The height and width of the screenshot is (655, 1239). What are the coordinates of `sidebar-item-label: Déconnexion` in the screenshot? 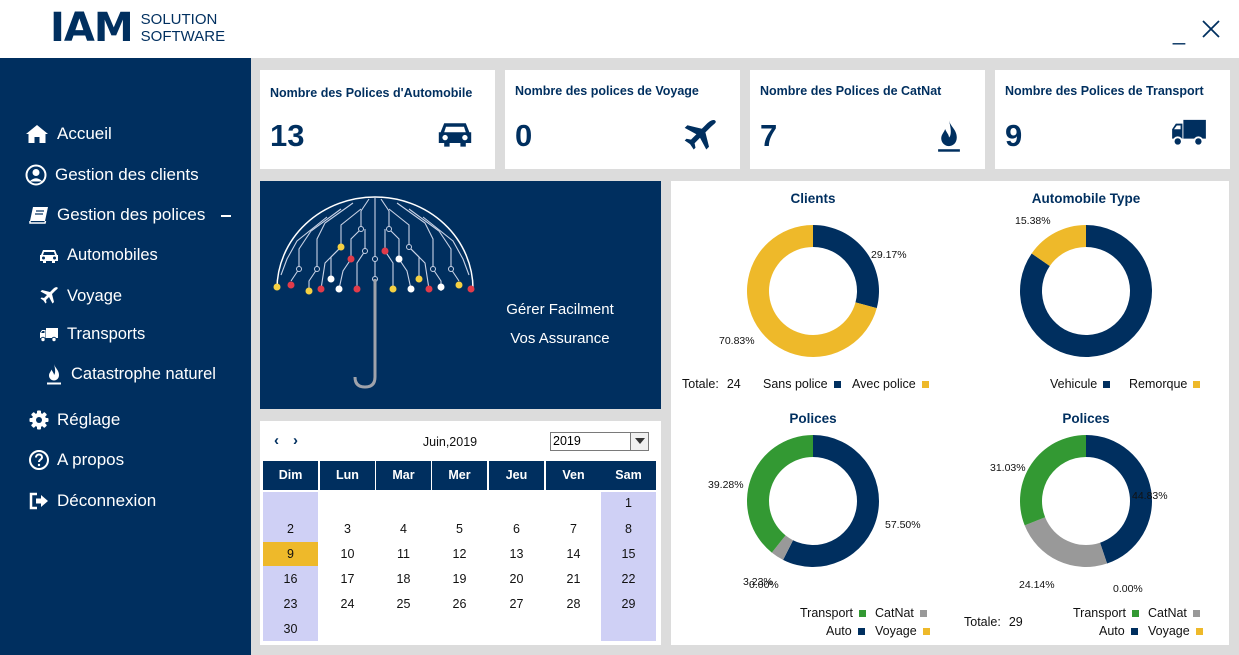 It's located at (107, 500).